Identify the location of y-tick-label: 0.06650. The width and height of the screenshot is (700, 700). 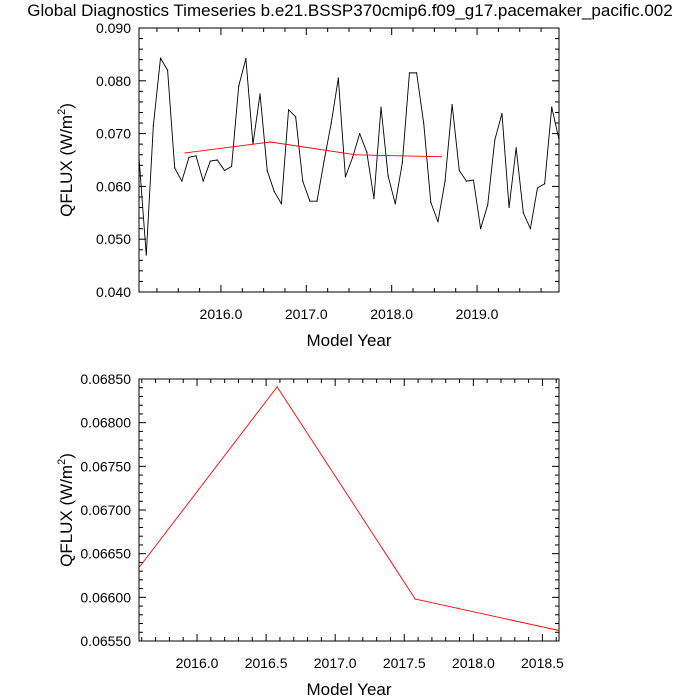
(105, 554).